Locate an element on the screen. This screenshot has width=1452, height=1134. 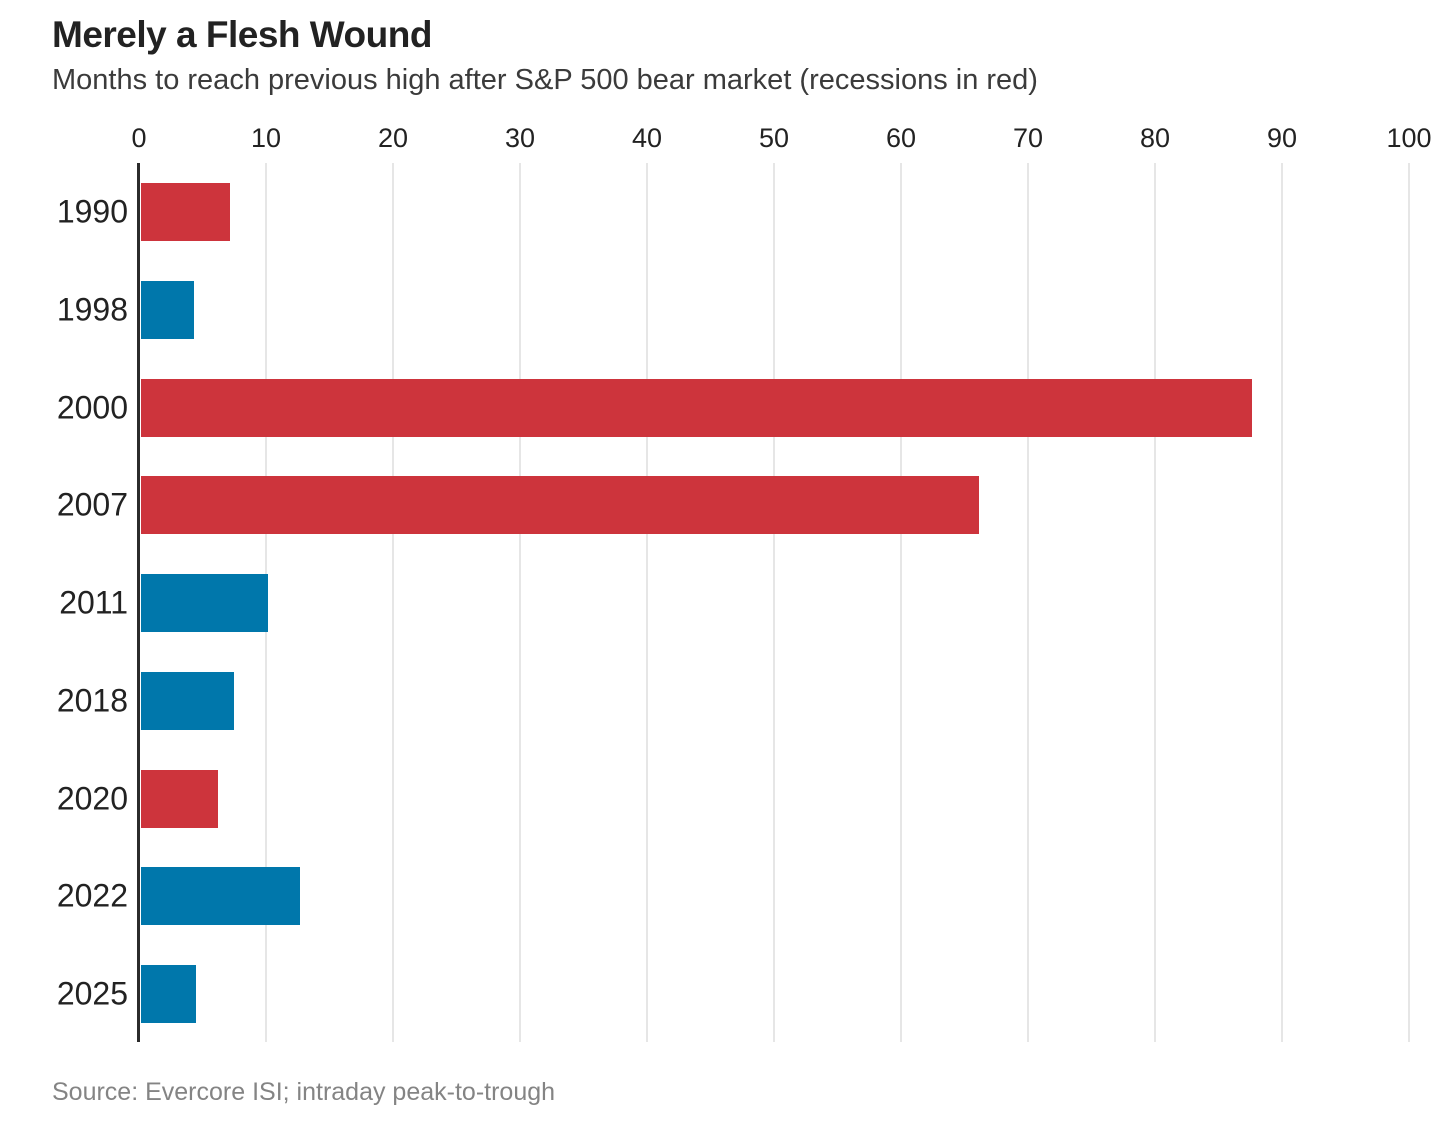
y-axis-line is located at coordinates (138, 602).